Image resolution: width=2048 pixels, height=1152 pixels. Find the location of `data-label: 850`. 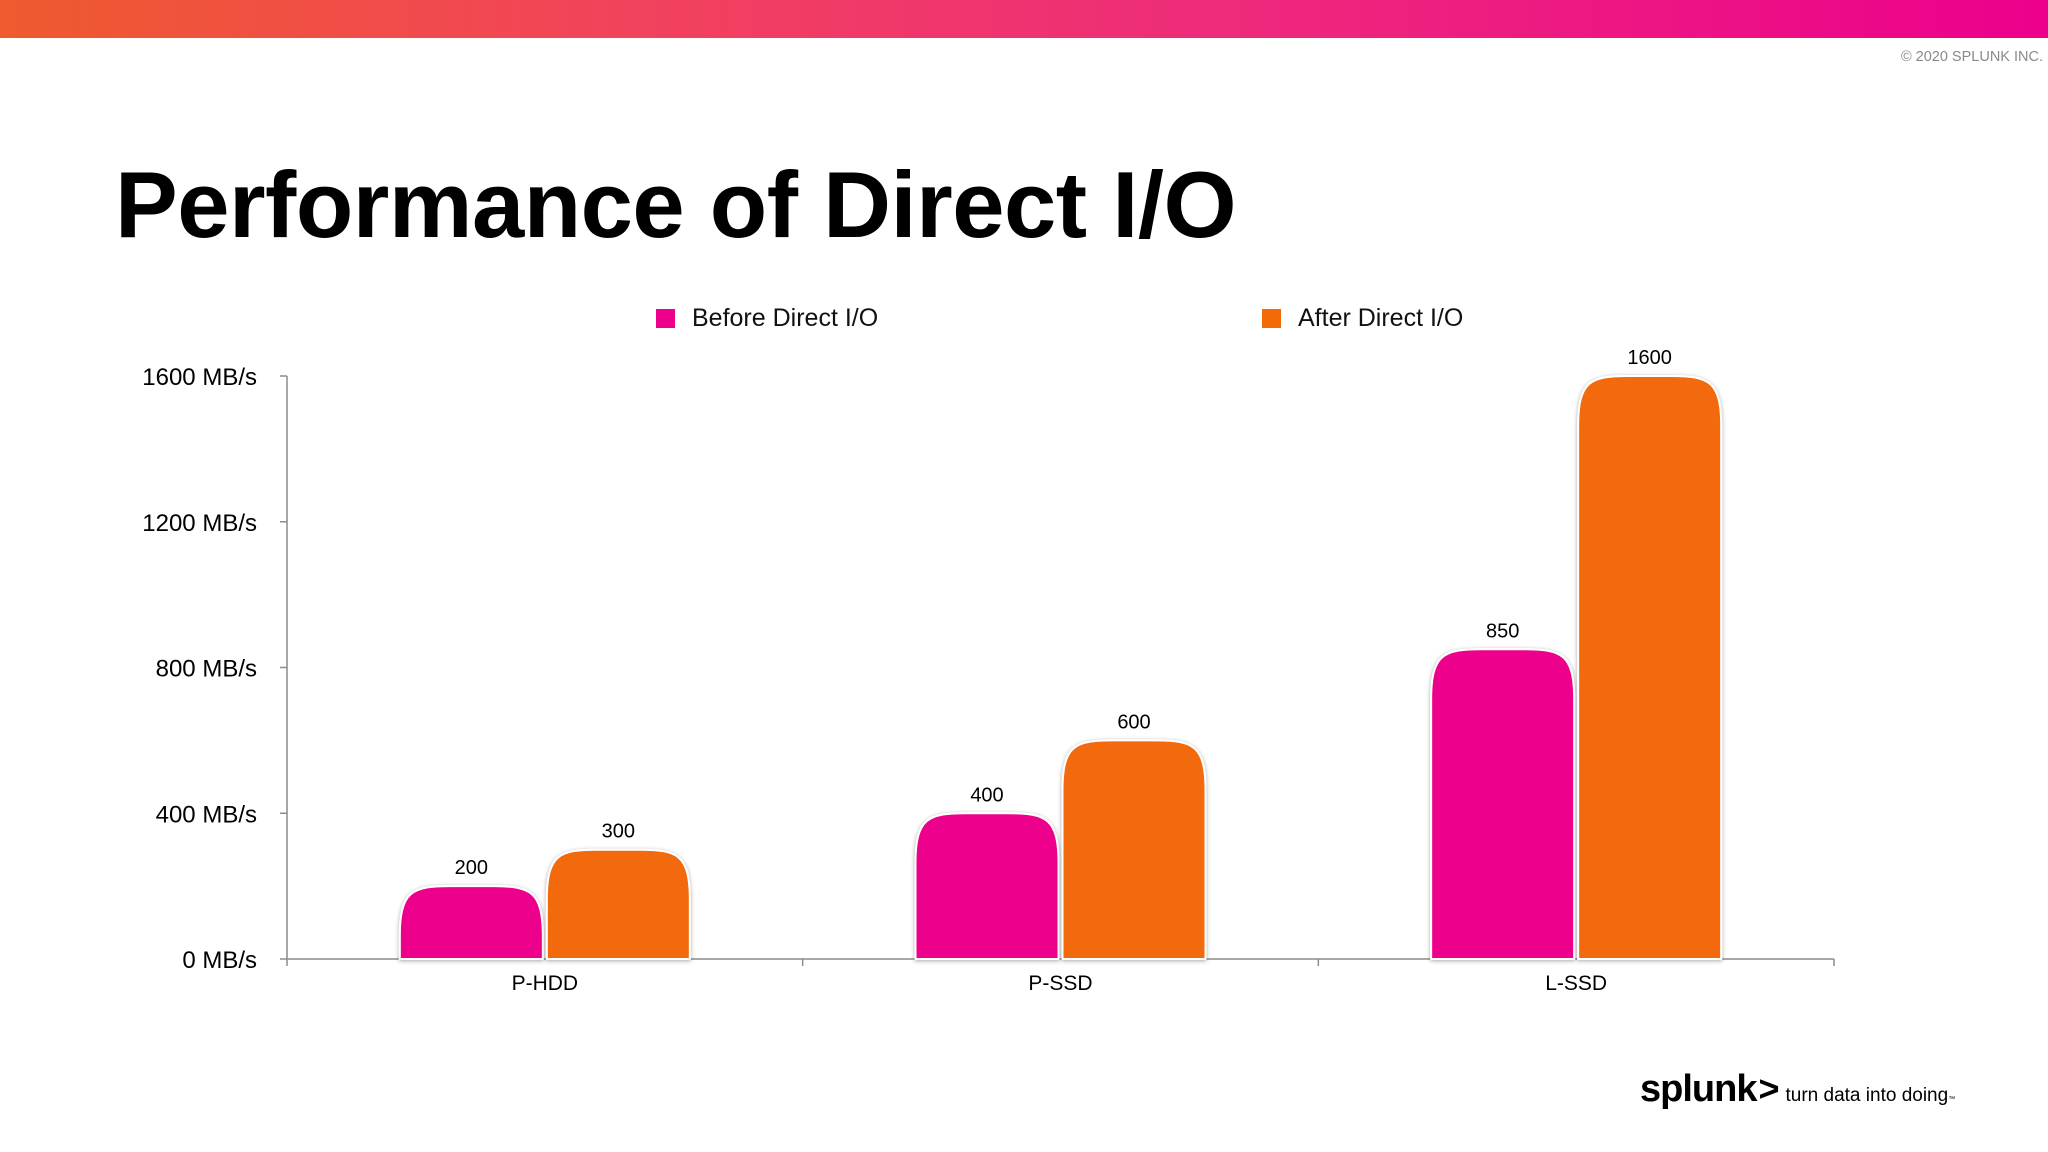

data-label: 850 is located at coordinates (1502, 631).